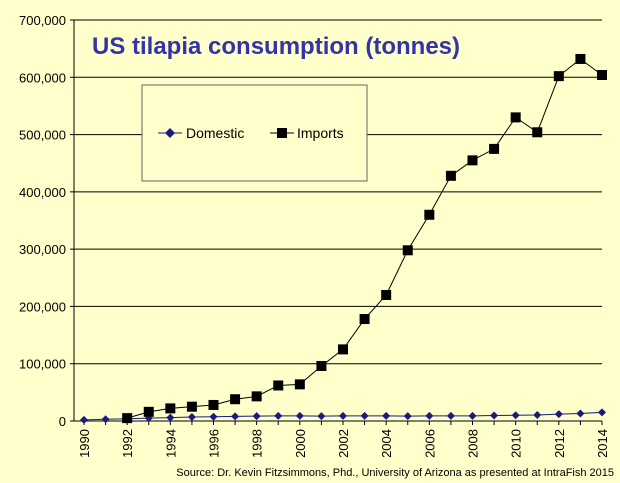 The height and width of the screenshot is (483, 620). Describe the element at coordinates (300, 443) in the screenshot. I see `x-tick-label: 2000` at that location.